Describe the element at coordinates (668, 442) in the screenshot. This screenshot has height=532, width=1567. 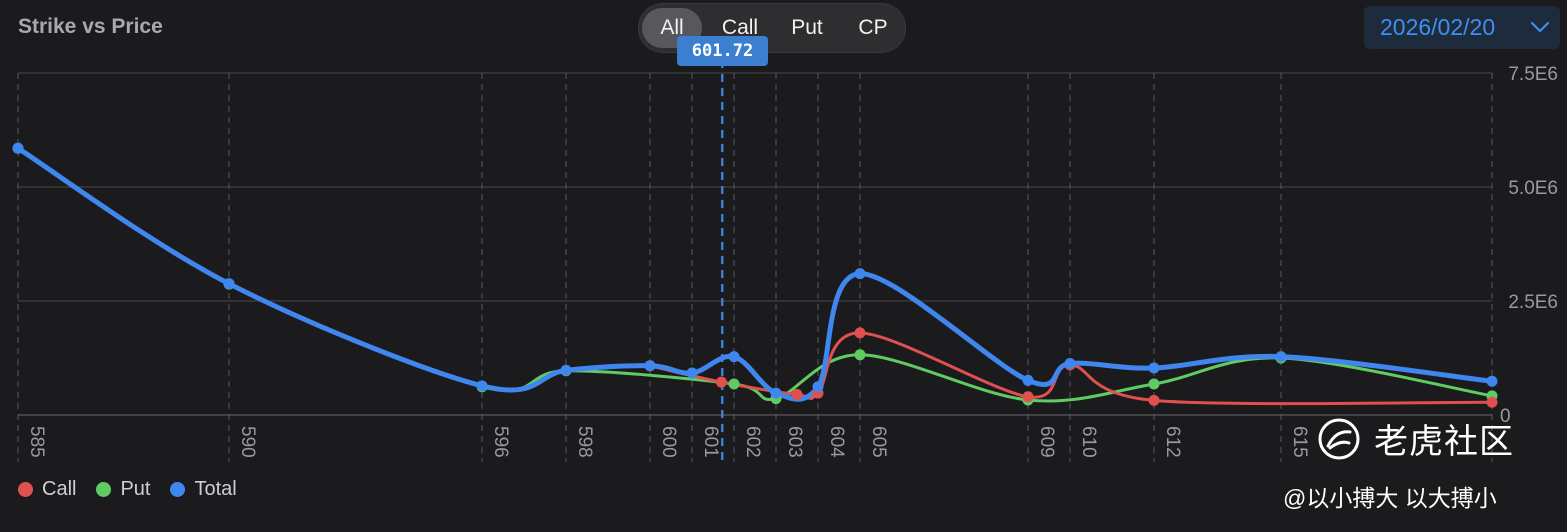
I see `x-tick-label: 600` at that location.